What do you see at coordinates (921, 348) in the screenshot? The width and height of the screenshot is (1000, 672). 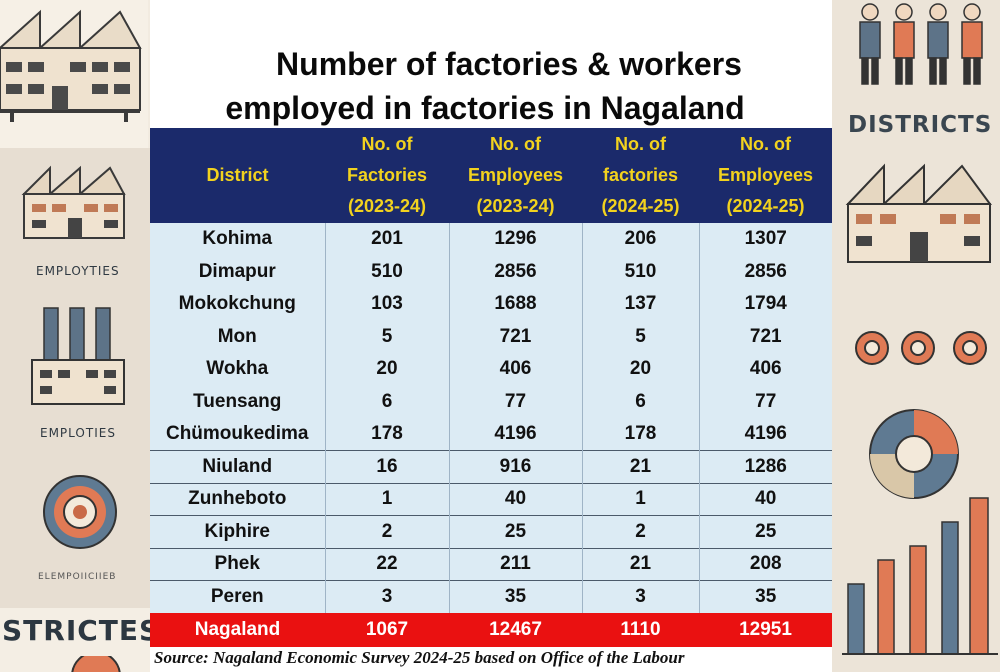 I see `dials-icon` at bounding box center [921, 348].